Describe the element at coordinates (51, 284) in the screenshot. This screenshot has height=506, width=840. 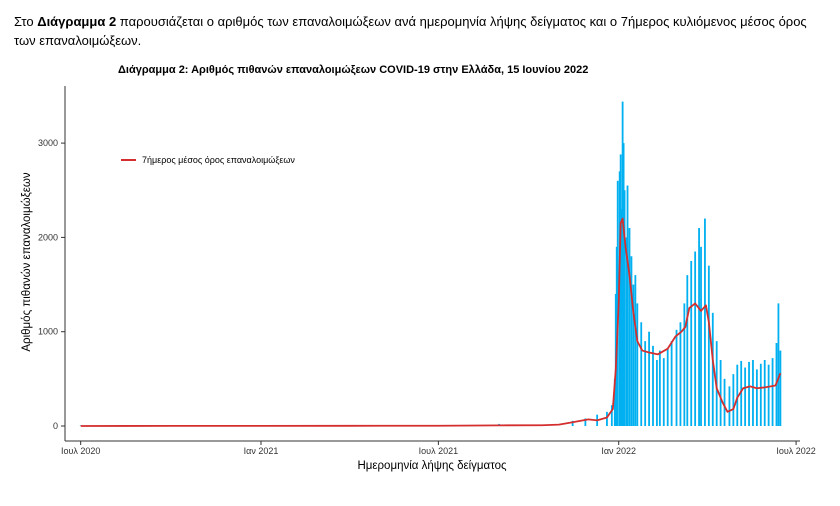
I see `y-ticks: 0 1000 2000 3000` at that location.